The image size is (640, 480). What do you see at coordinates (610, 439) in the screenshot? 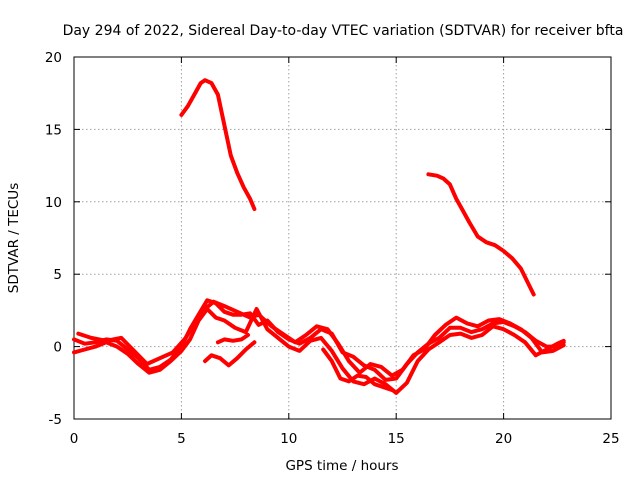
I see `x-tick-label: 25` at bounding box center [610, 439].